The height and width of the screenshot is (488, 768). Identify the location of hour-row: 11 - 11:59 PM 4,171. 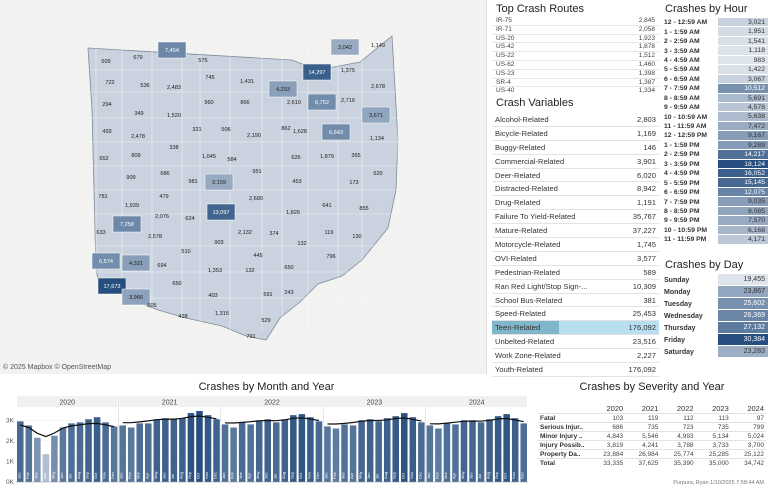
(715, 240).